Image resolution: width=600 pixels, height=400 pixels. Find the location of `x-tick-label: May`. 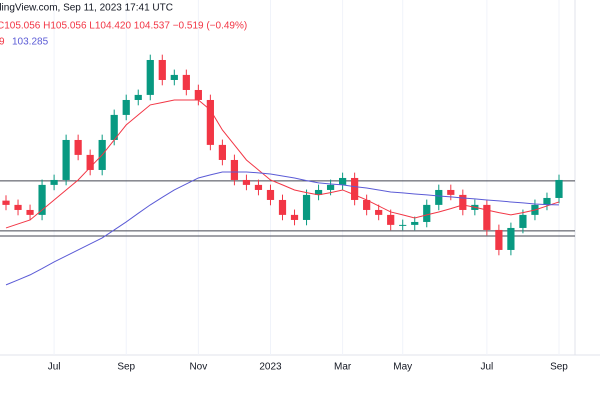

x-tick-label: May is located at coordinates (402, 367).